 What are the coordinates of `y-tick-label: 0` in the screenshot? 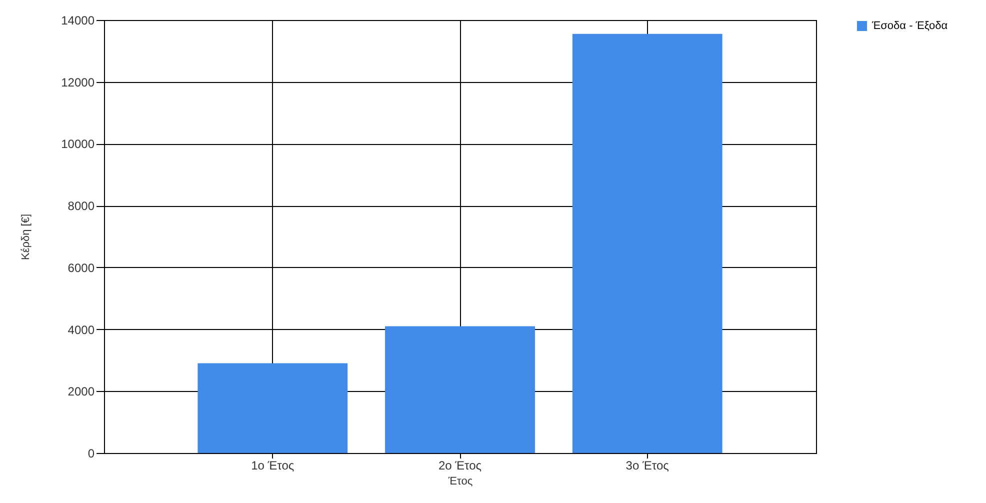 It's located at (91, 453).